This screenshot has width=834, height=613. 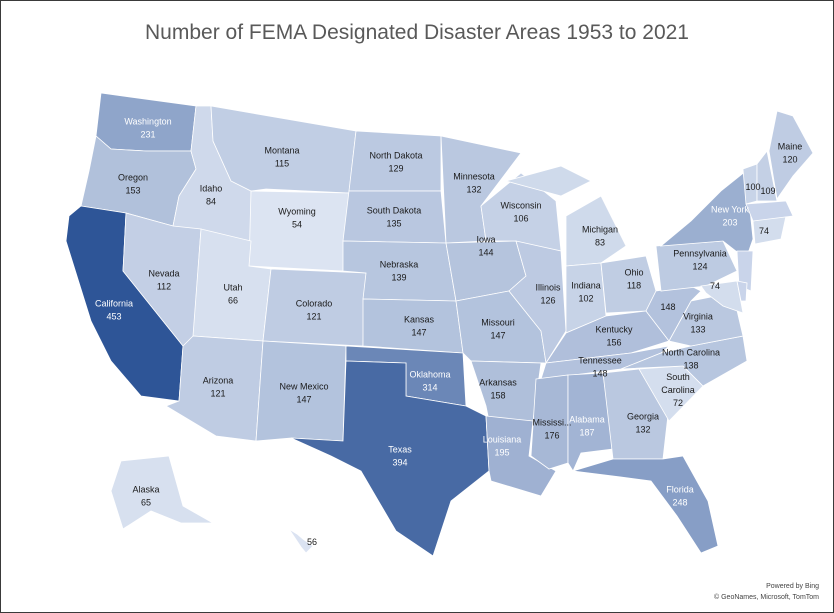 What do you see at coordinates (633, 273) in the screenshot?
I see `state-name-ohio: Ohio` at bounding box center [633, 273].